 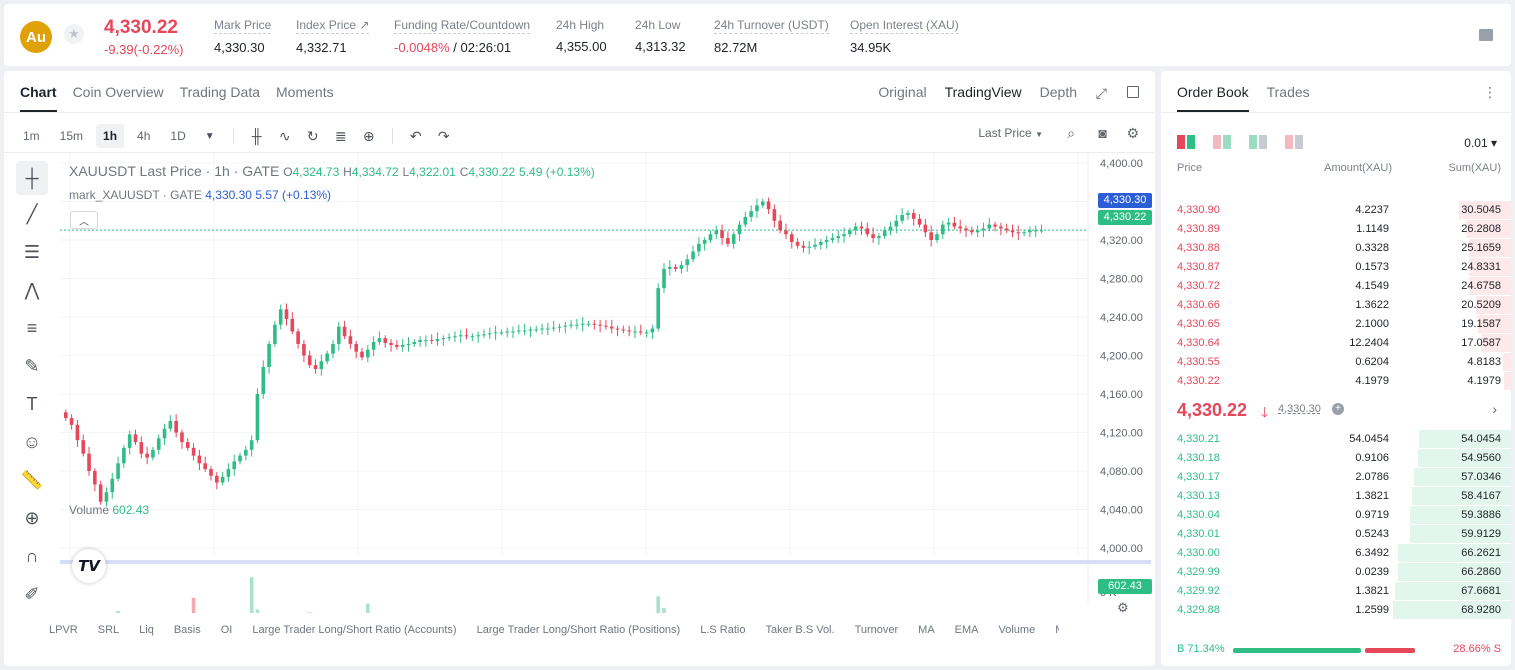 I want to click on ask-row: 4,330.22 4.1979 4.1979, so click(x=1336, y=380).